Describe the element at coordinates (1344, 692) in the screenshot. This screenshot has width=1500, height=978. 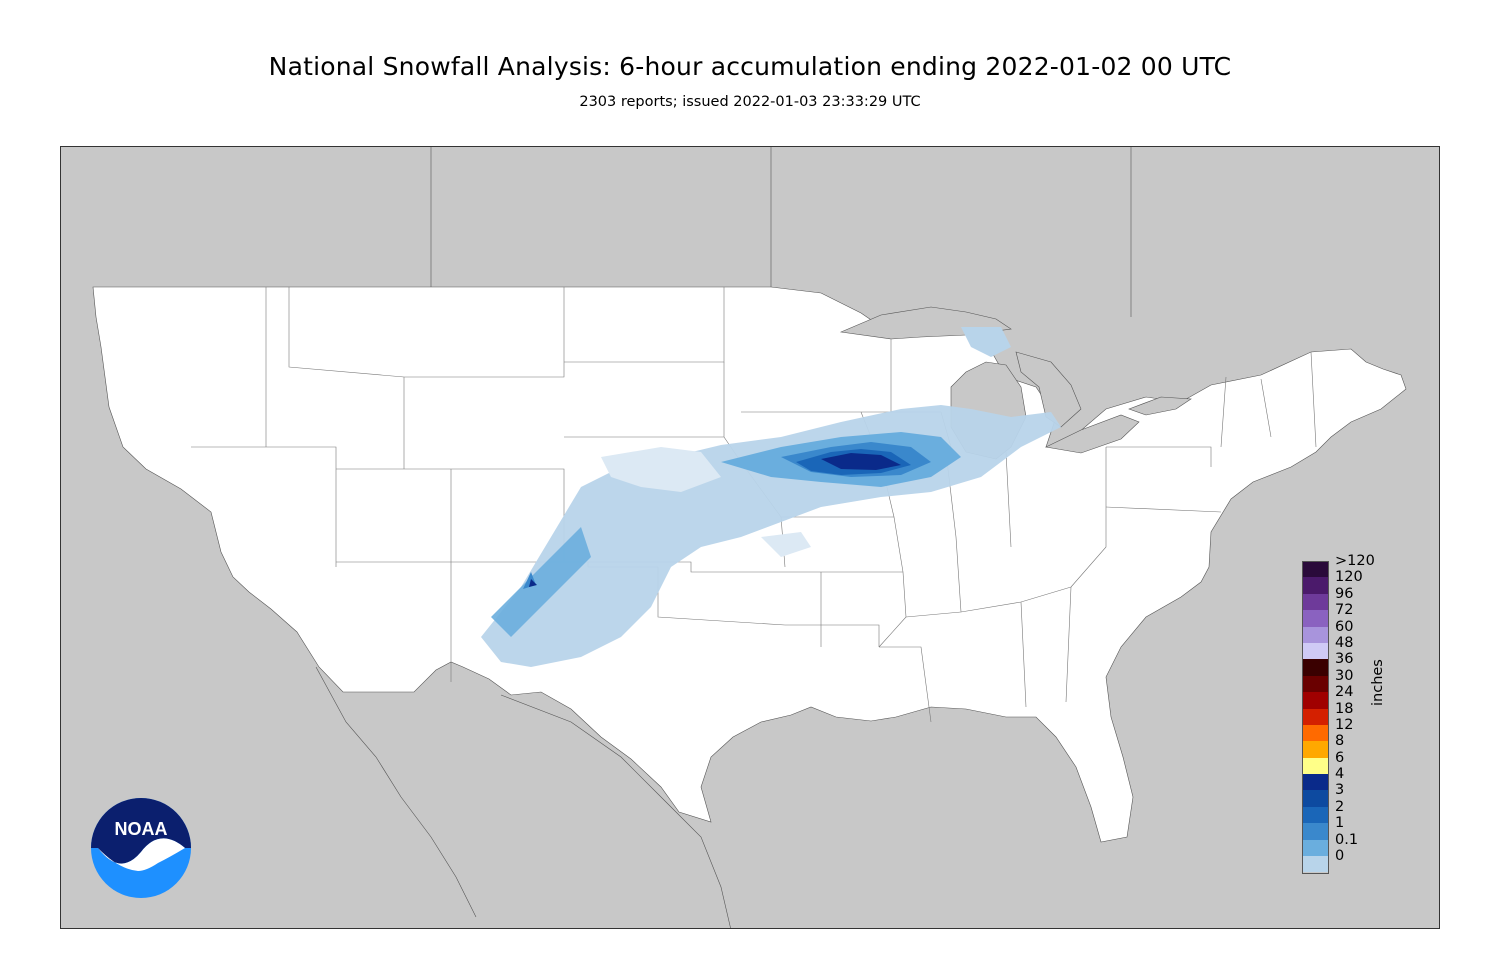
I see `legend-label: 24` at that location.